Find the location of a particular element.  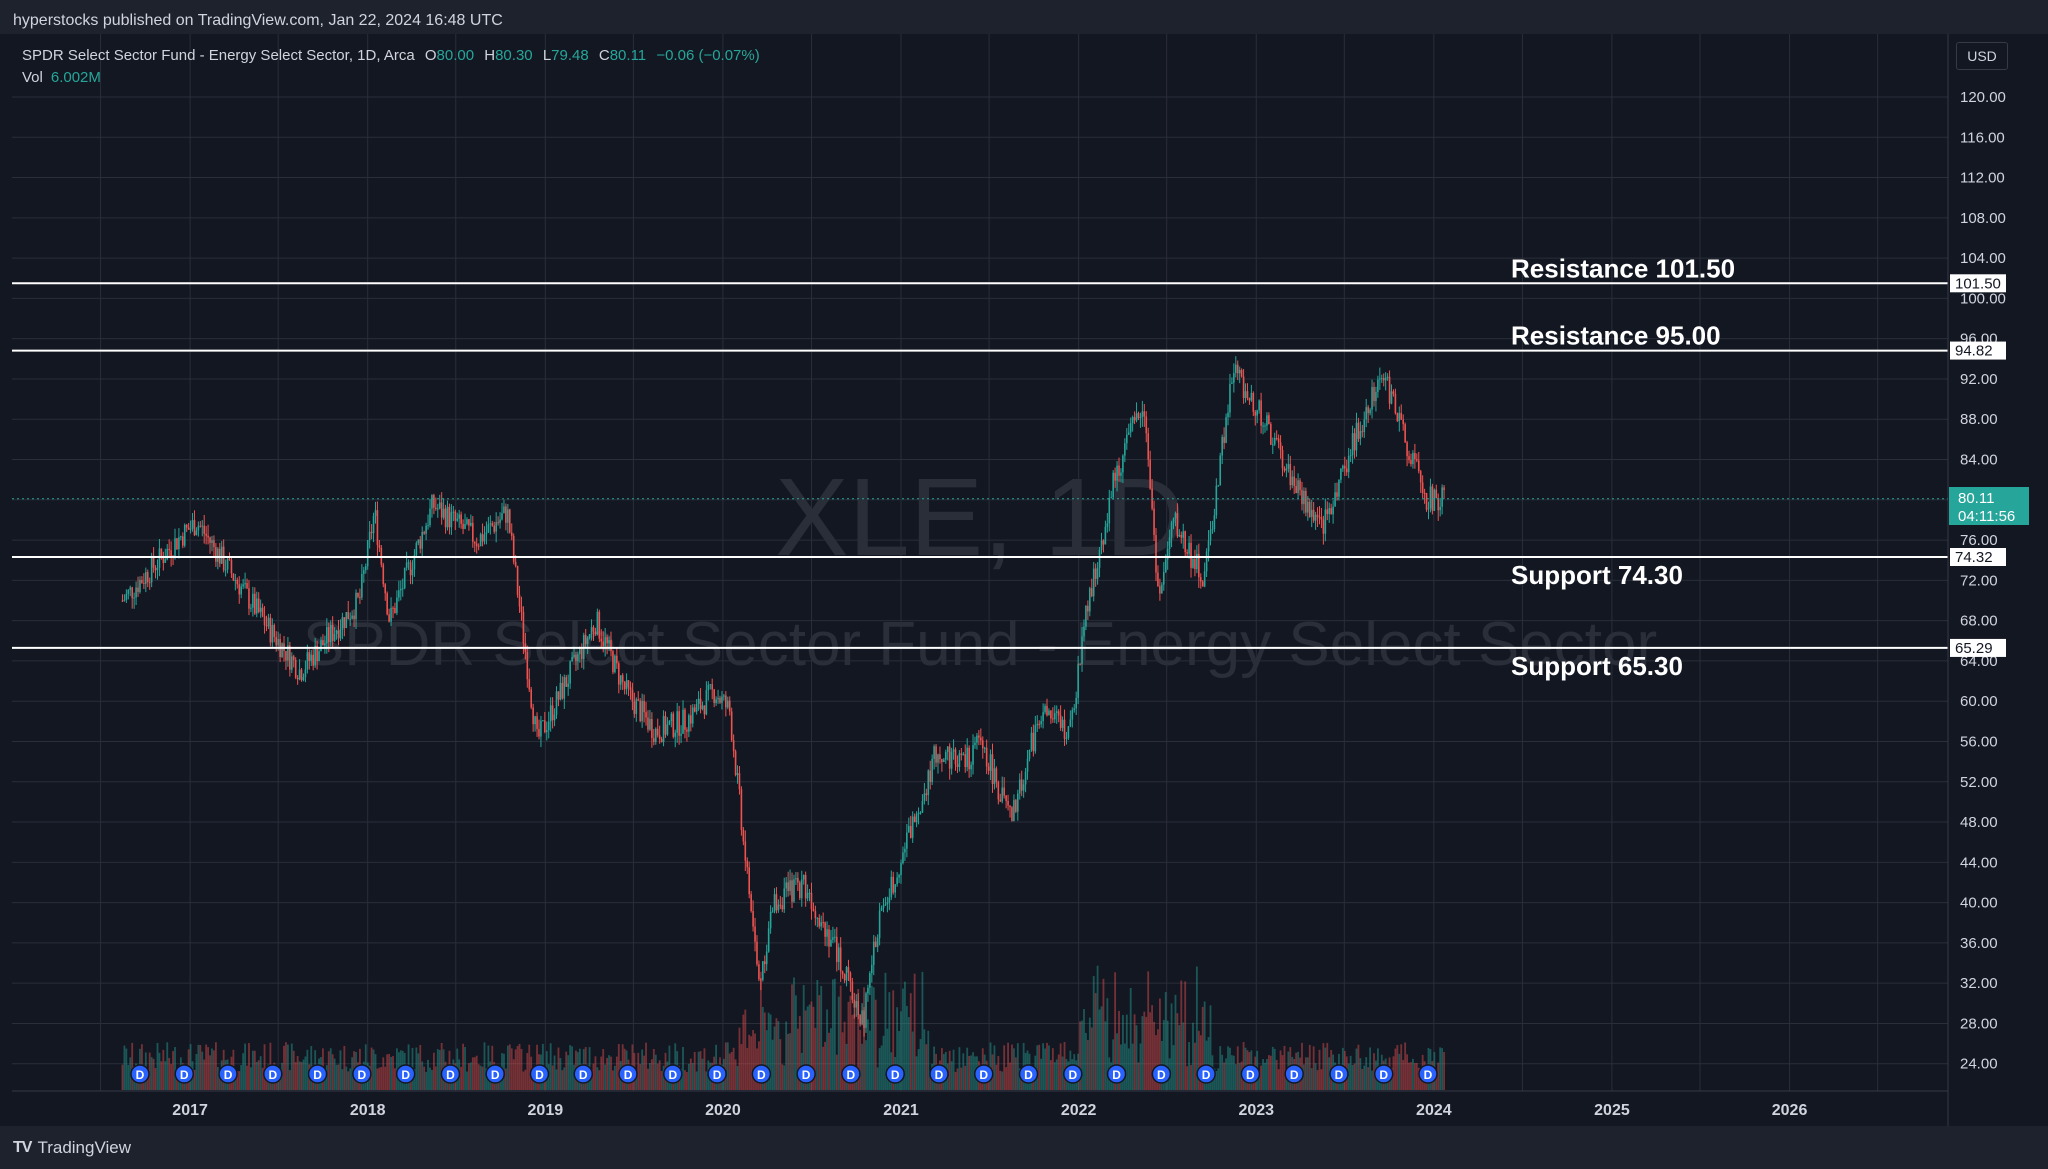

price-line-label: Support 65.30 is located at coordinates (1597, 666).